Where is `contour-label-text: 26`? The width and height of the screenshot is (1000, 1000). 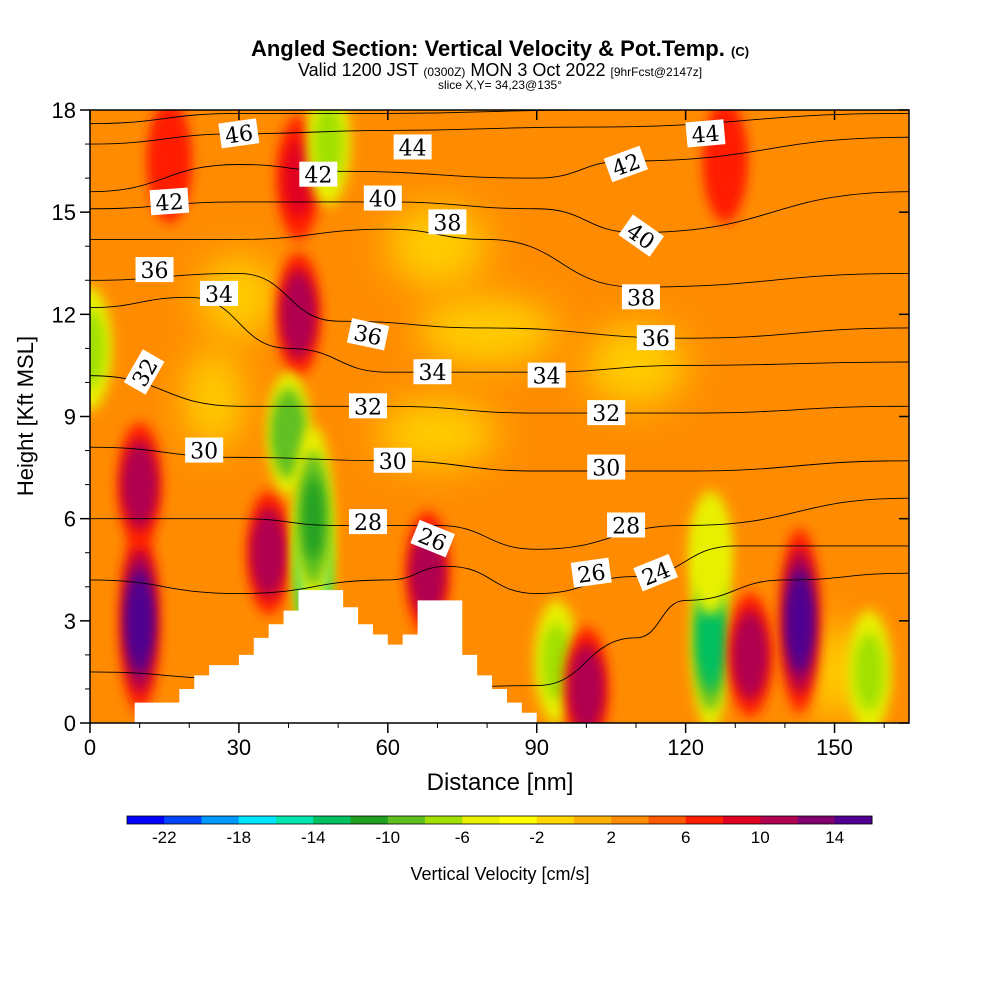
contour-label-text: 26 is located at coordinates (591, 574).